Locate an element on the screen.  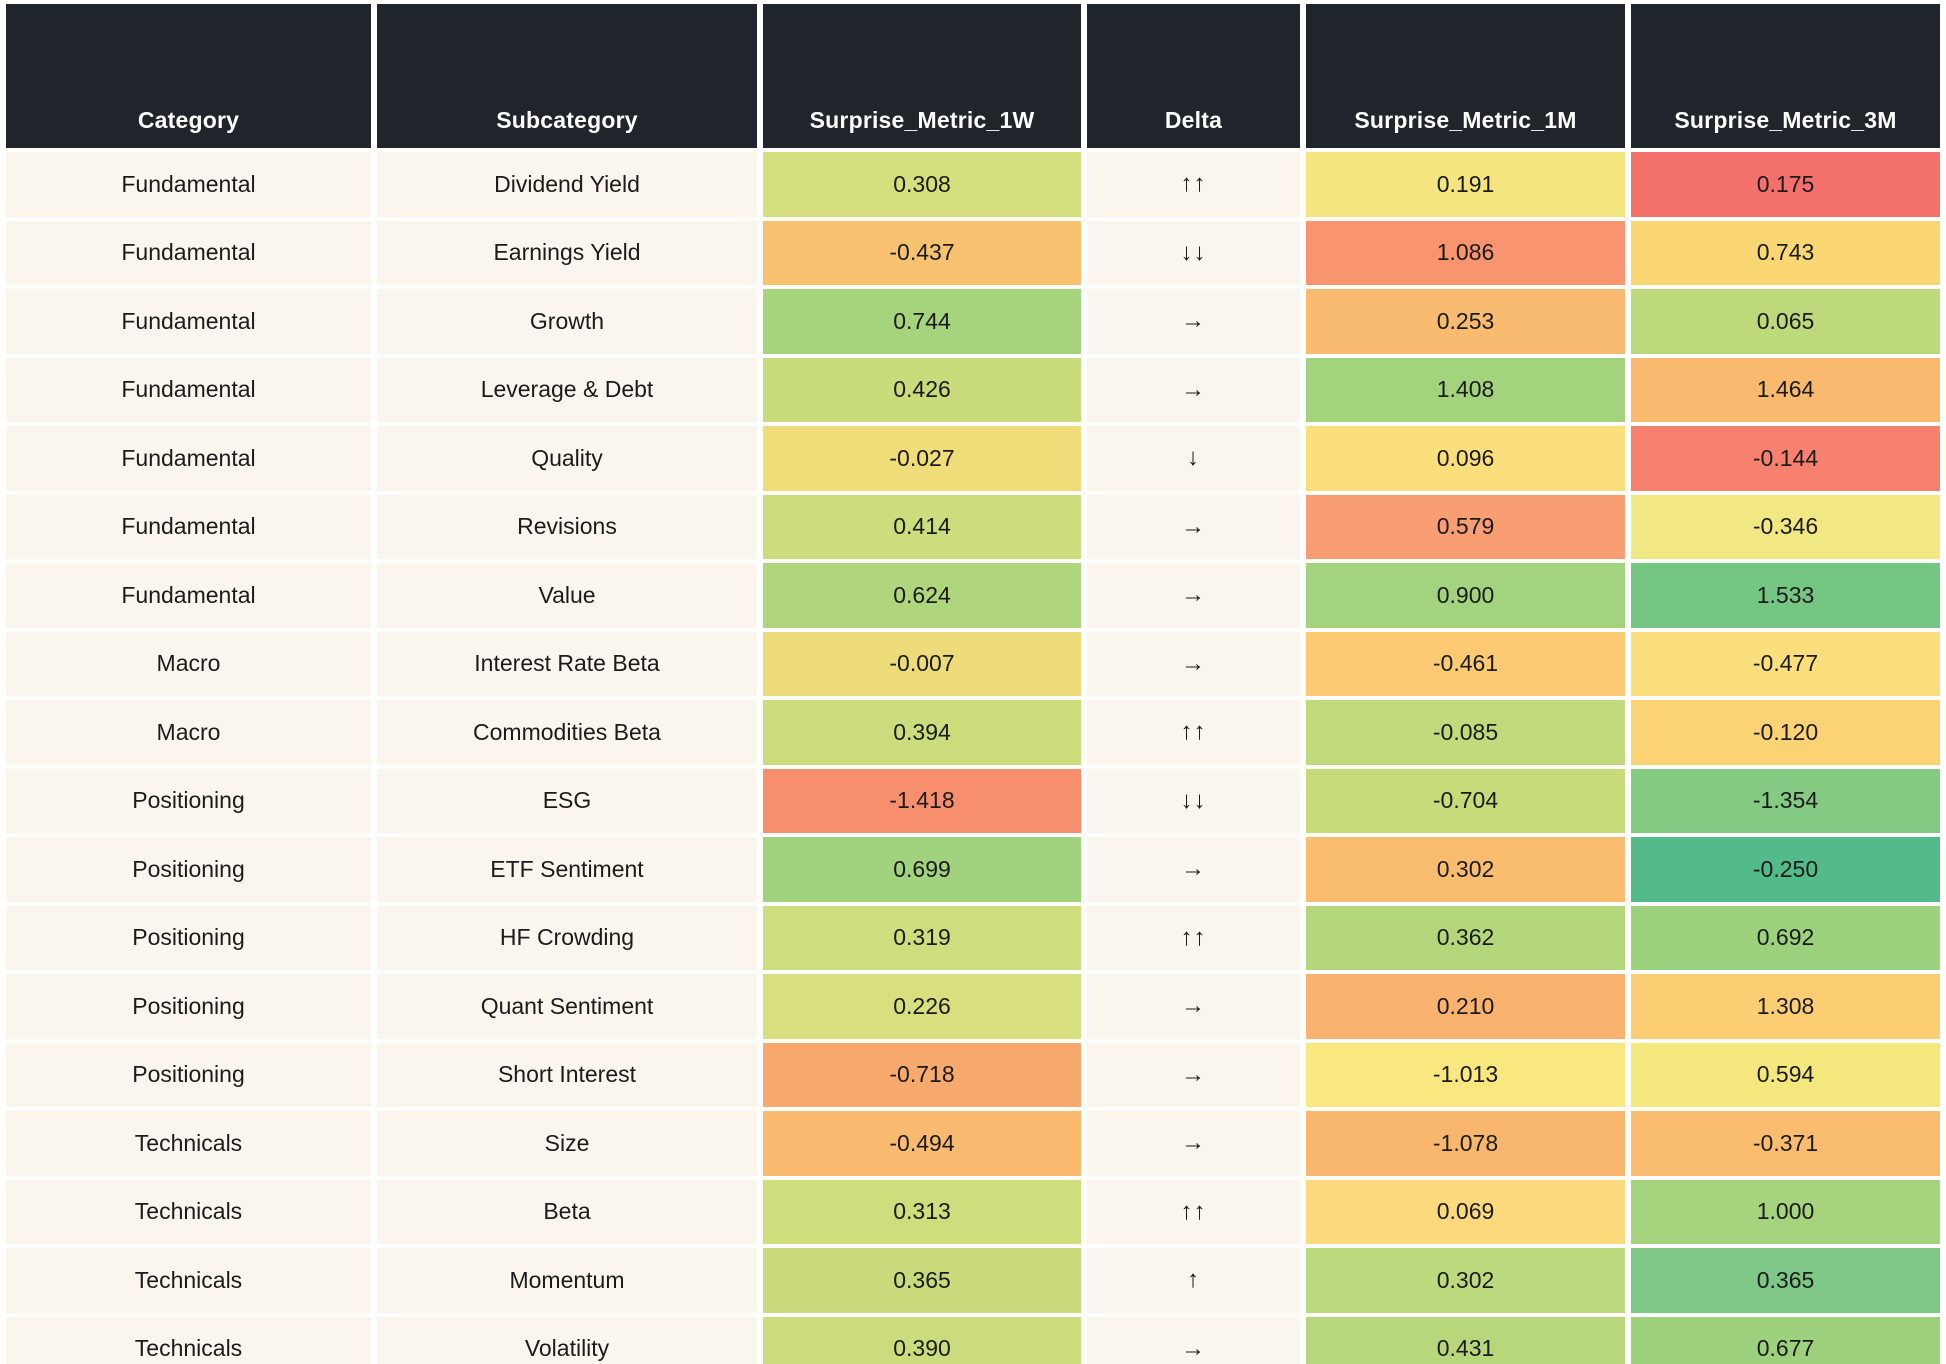
metric-3m-cell: 0.677 is located at coordinates (1785, 1340).